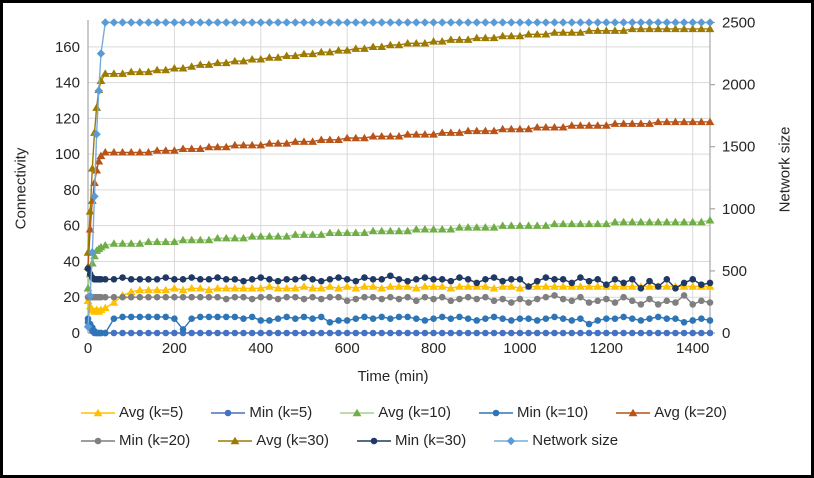 This screenshot has height=478, width=814. I want to click on legend-item-avg-k-30: Avg (k=30), so click(273, 440).